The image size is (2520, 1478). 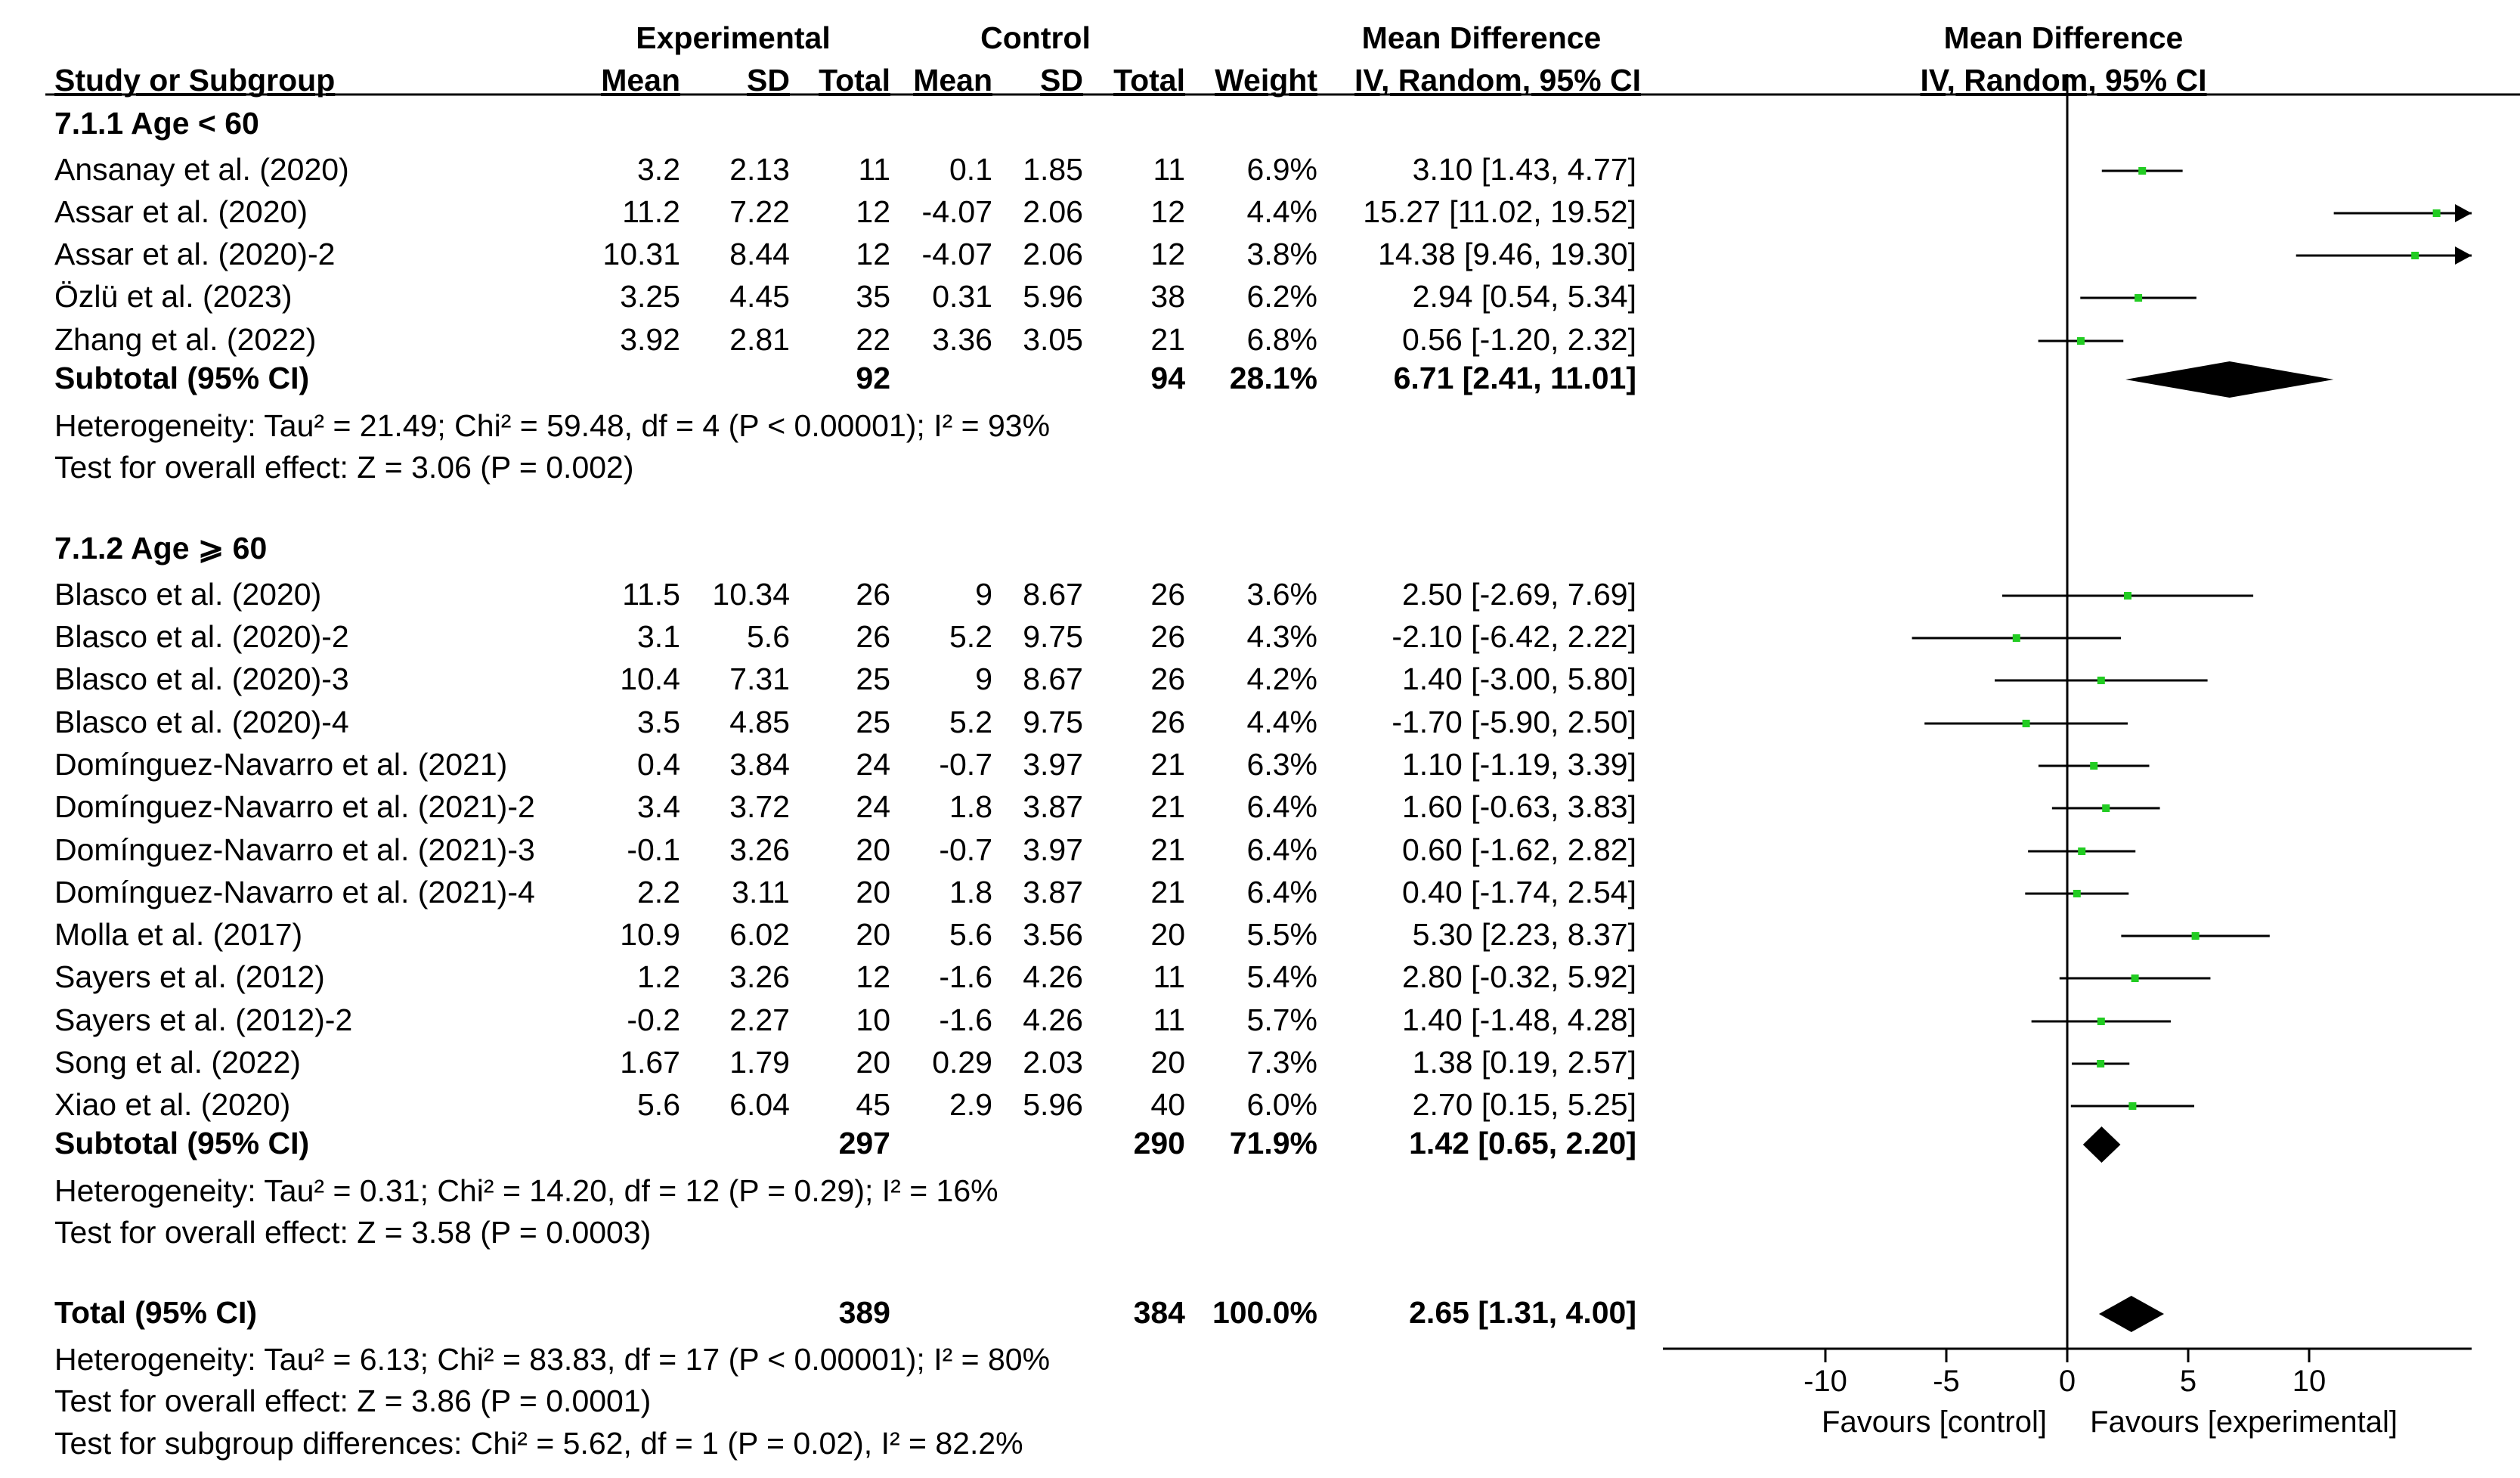 What do you see at coordinates (1281, 254) in the screenshot?
I see `study-weight: 3.8%` at bounding box center [1281, 254].